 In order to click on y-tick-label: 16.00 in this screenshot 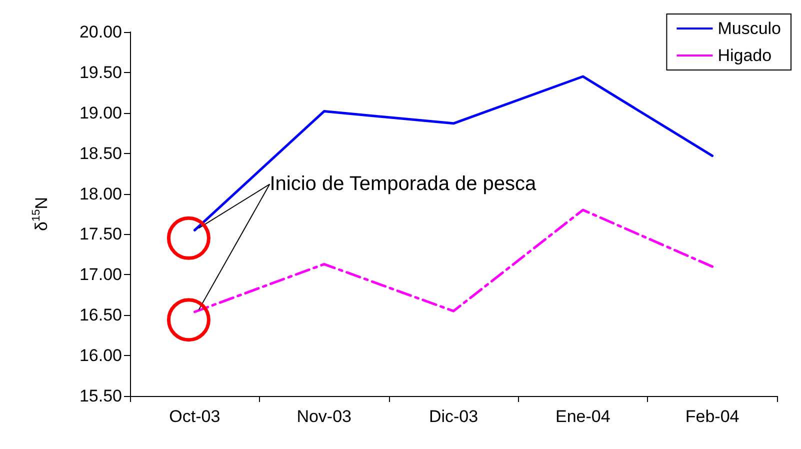, I will do `click(100, 356)`.